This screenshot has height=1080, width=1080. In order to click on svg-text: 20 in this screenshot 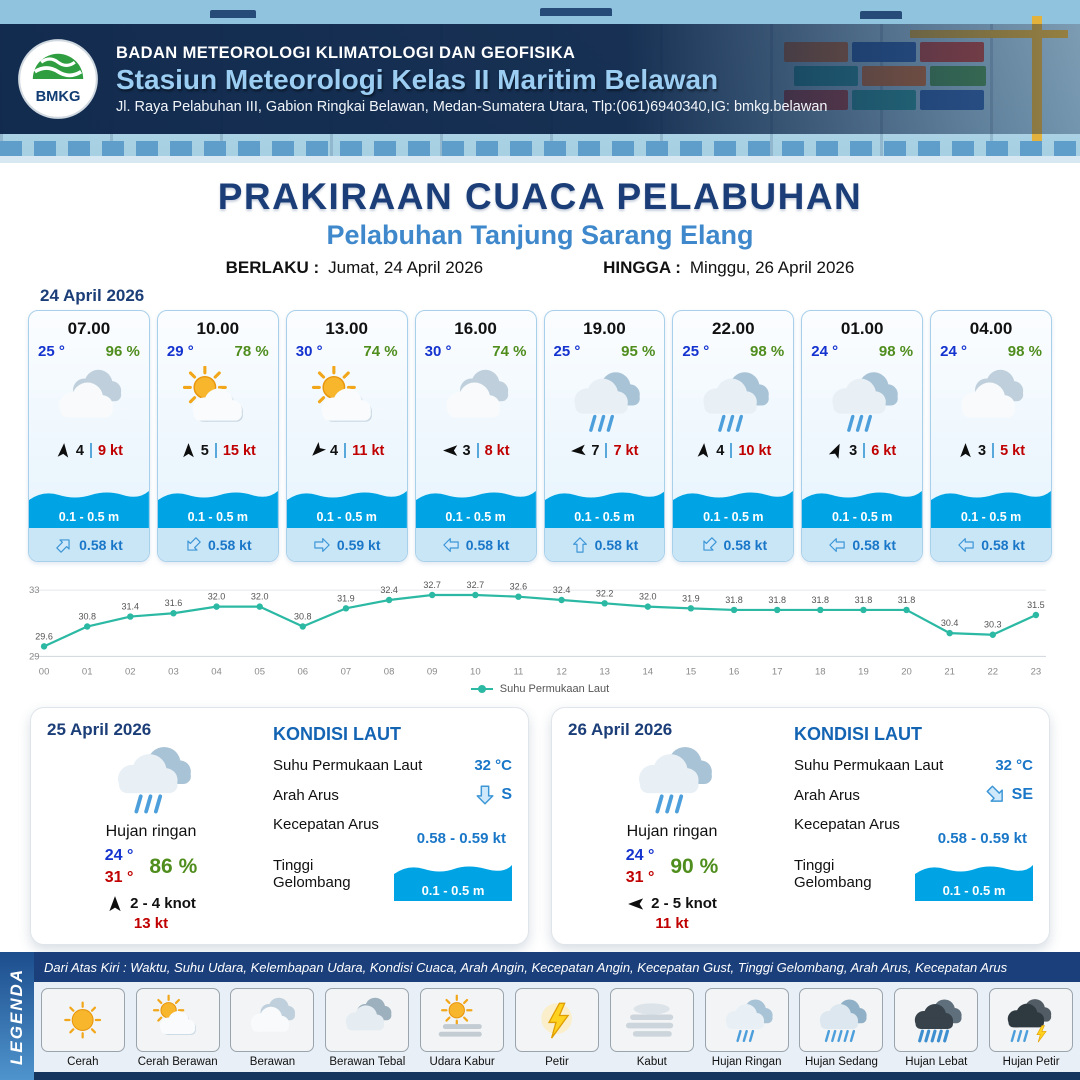, I will do `click(906, 671)`.